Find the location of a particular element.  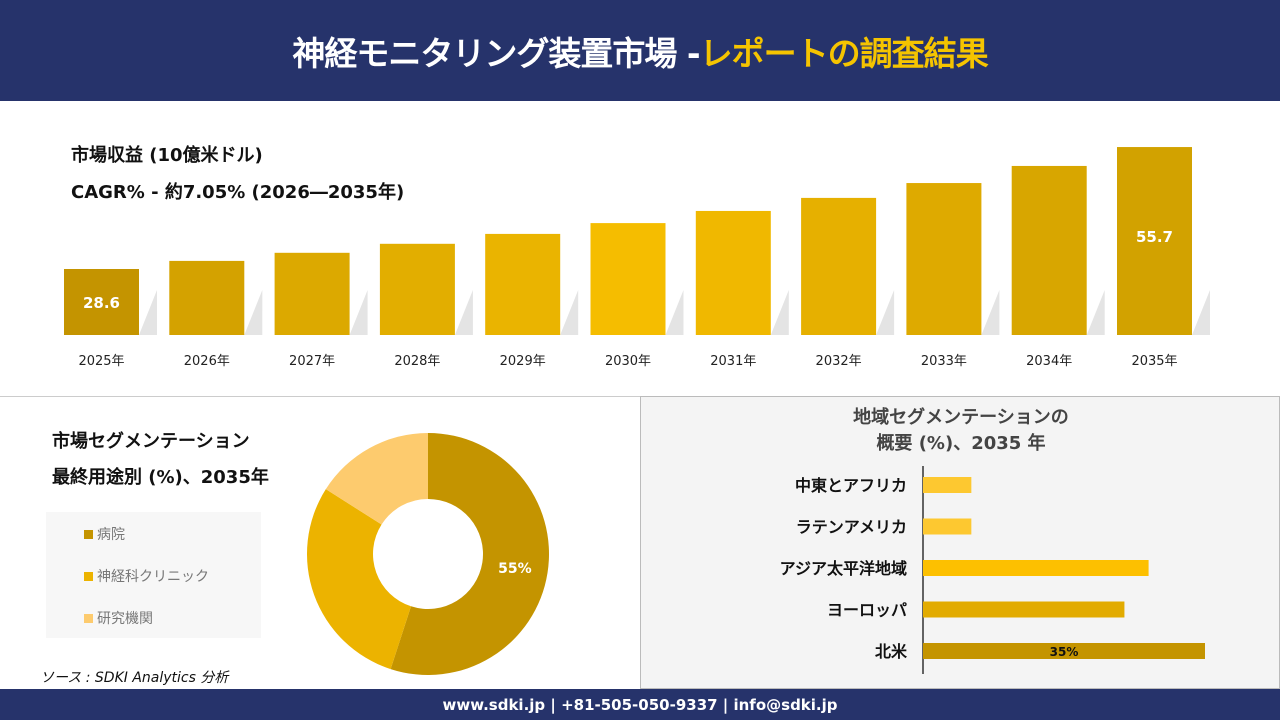

x-tick-label: 2027年 is located at coordinates (312, 361).